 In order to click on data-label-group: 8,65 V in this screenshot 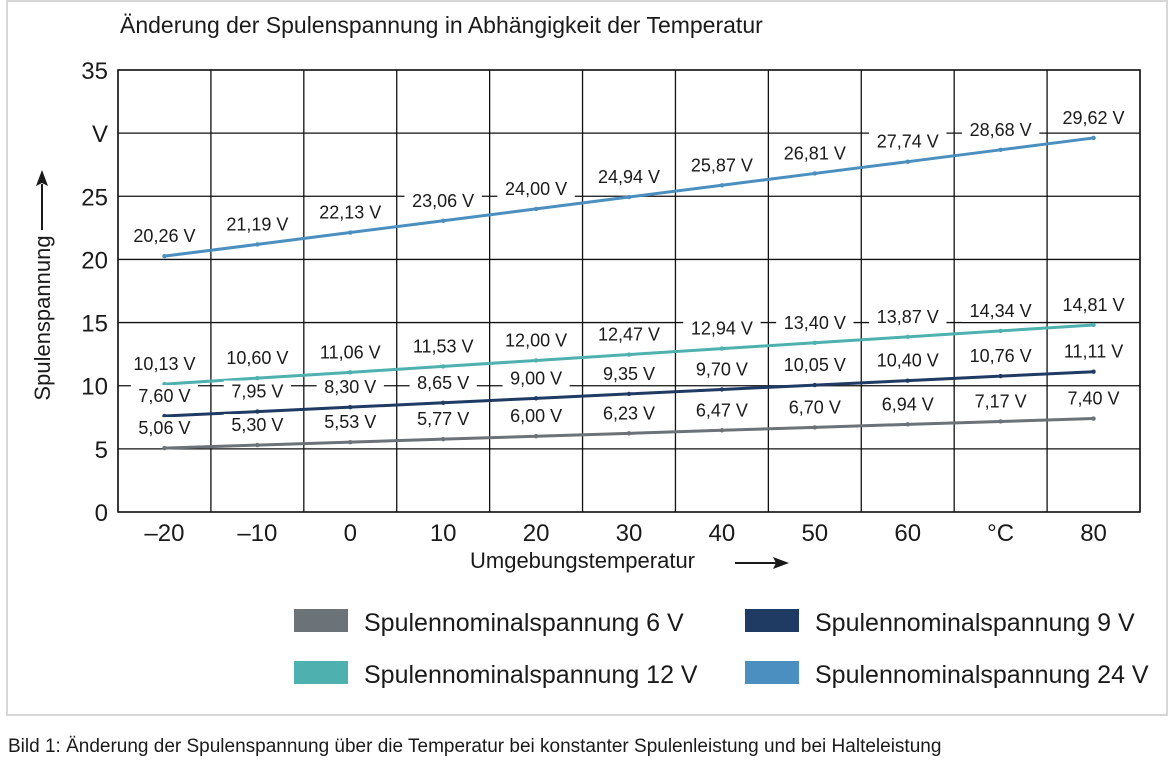, I will do `click(443, 382)`.